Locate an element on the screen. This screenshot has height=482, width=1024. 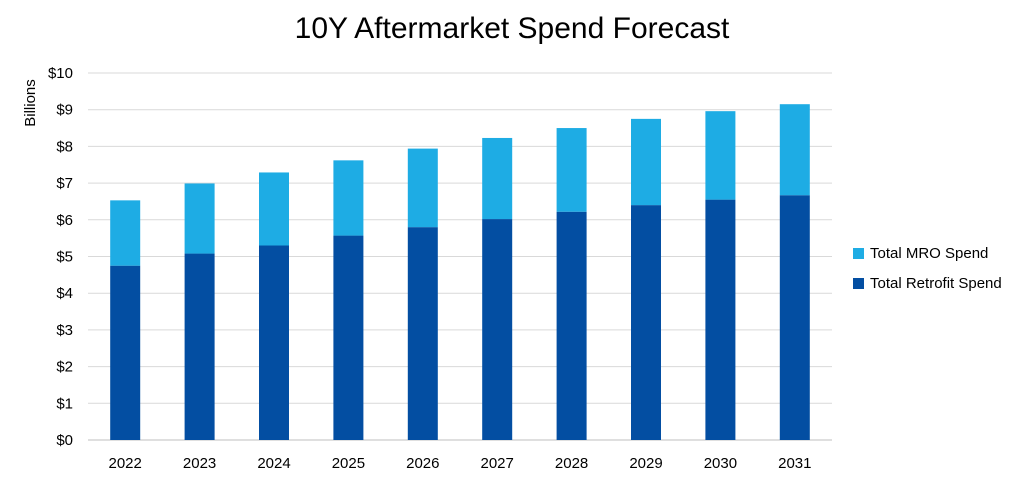
x-tick-label: 2030 is located at coordinates (720, 463).